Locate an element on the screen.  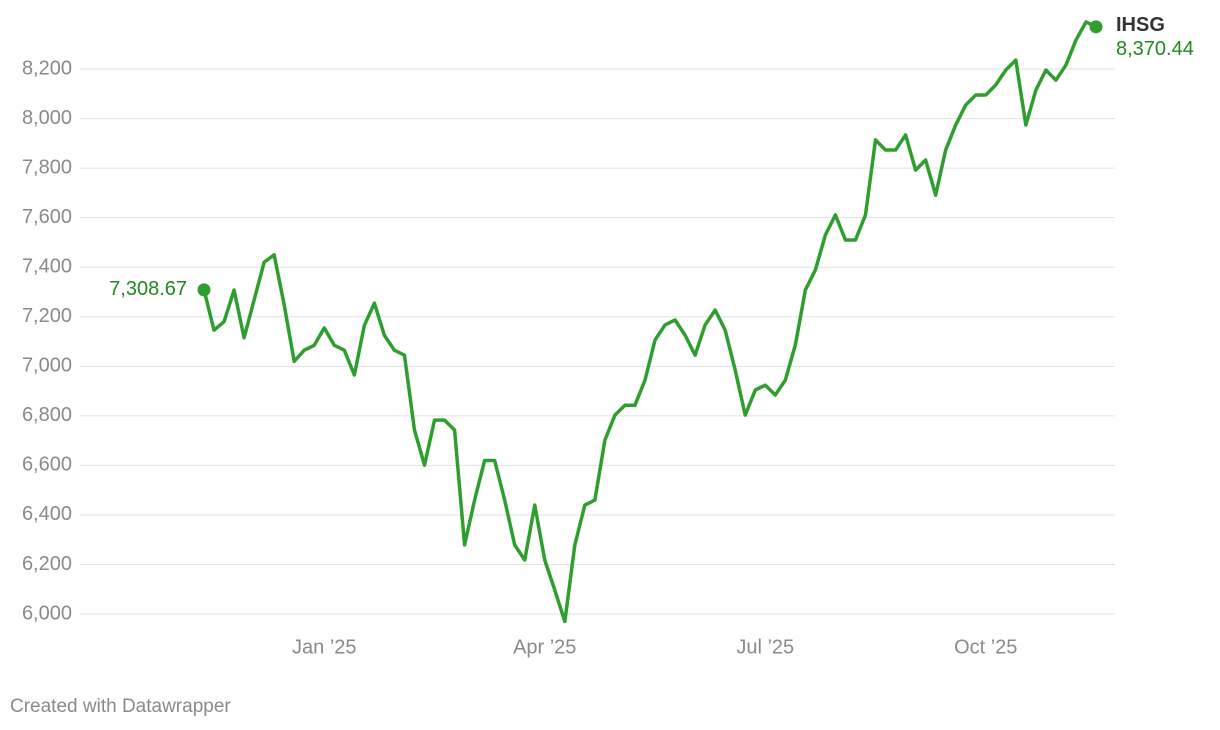
y-tick-label: 6,800 is located at coordinates (47, 415).